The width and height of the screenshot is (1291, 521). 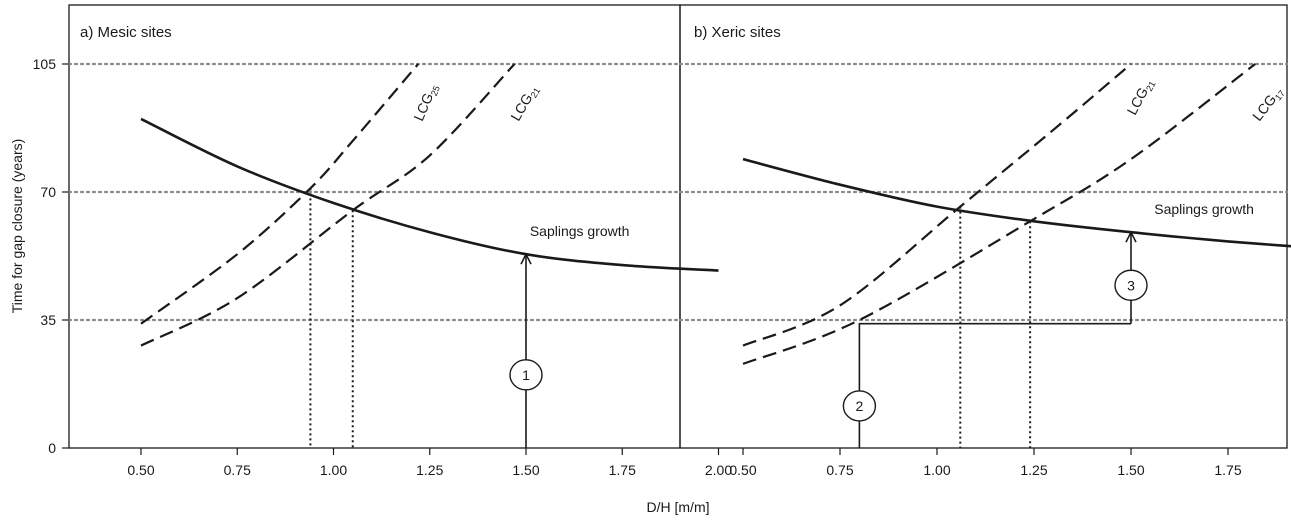 I want to click on y-axis-ticks: 0 35 70 105, so click(x=51, y=256).